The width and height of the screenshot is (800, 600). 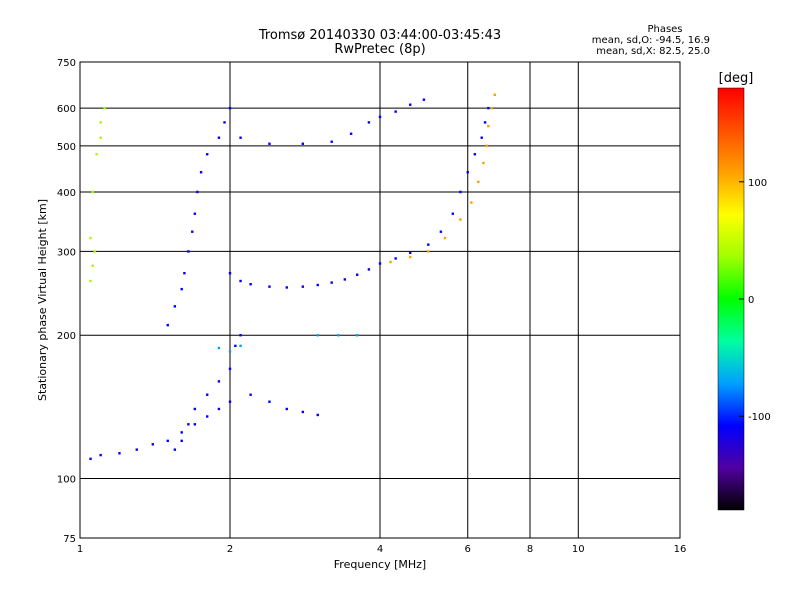 I want to click on y-tick-label: 75, so click(x=69, y=539).